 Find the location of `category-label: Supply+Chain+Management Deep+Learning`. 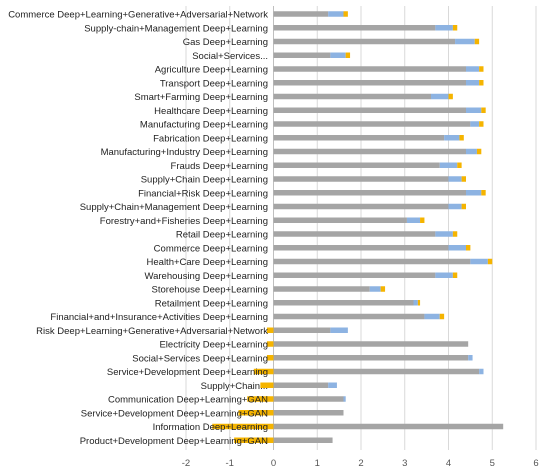

category-label: Supply+Chain+Management Deep+Learning is located at coordinates (174, 207).